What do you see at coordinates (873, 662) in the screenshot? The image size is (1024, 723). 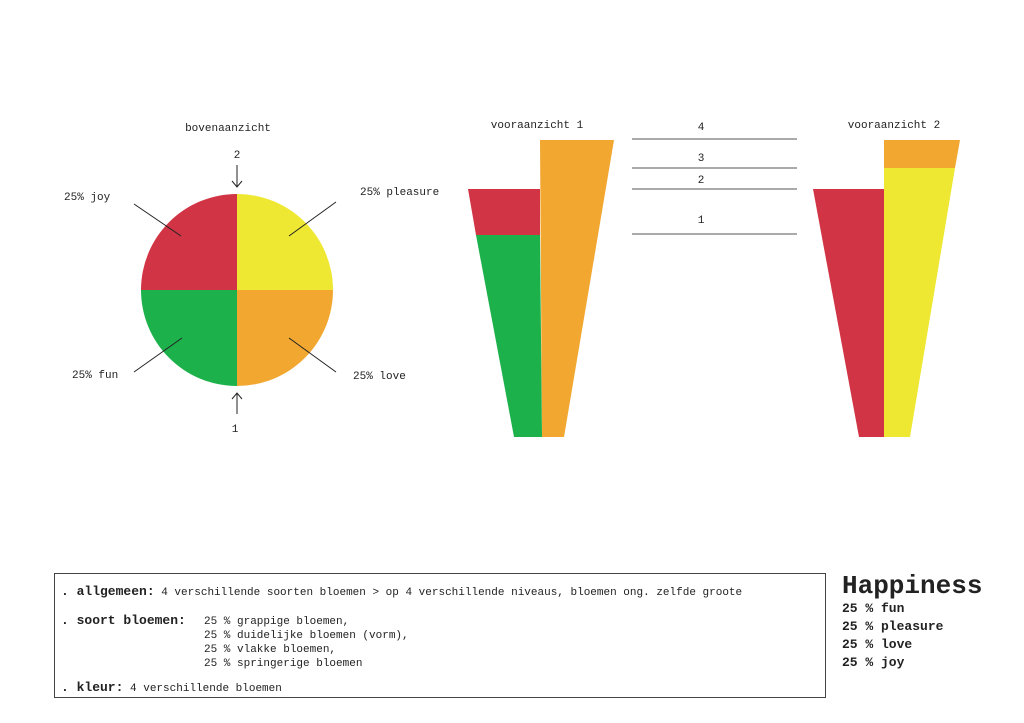 I see `legend-item: 25 % joy` at bounding box center [873, 662].